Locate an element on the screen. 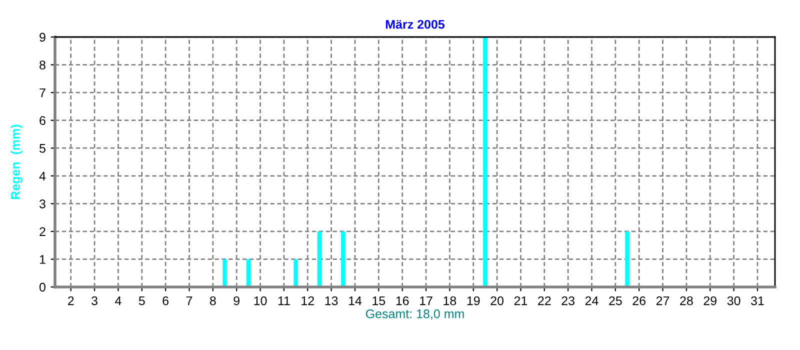 The width and height of the screenshot is (800, 350). x-tick-label: 16 is located at coordinates (402, 301).